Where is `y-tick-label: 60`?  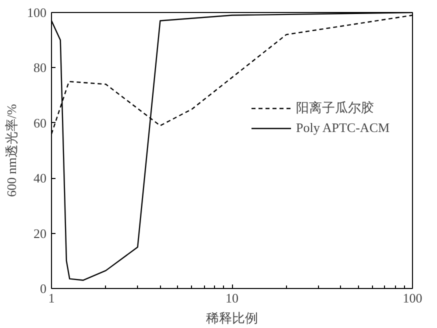 y-tick-label: 60 is located at coordinates (40, 122).